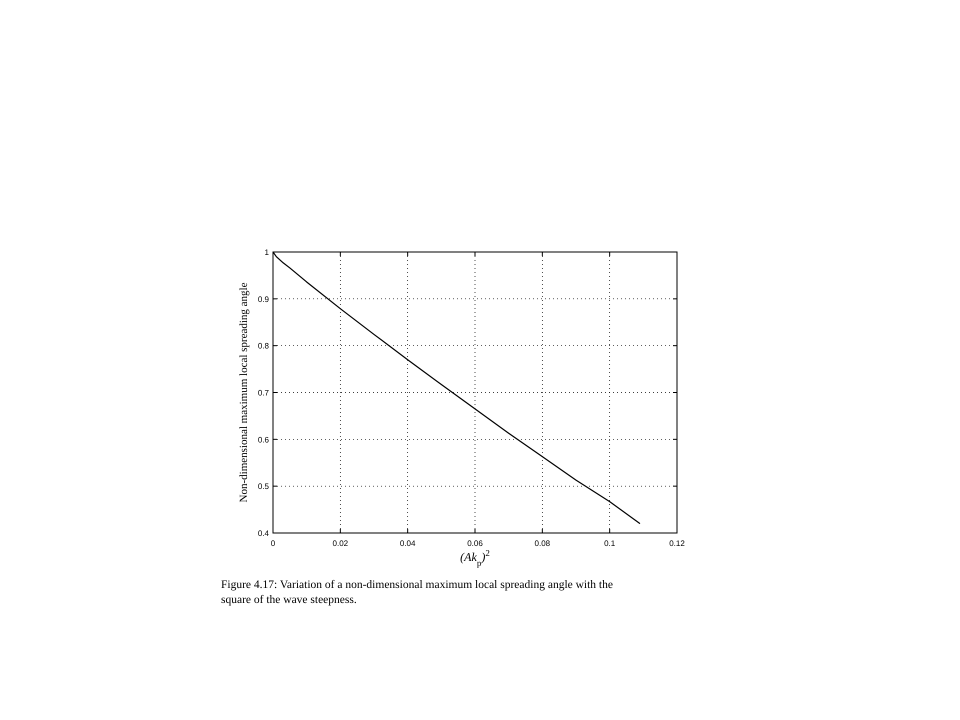 The height and width of the screenshot is (720, 960). What do you see at coordinates (264, 439) in the screenshot?
I see `y-tick-label: 0.6` at bounding box center [264, 439].